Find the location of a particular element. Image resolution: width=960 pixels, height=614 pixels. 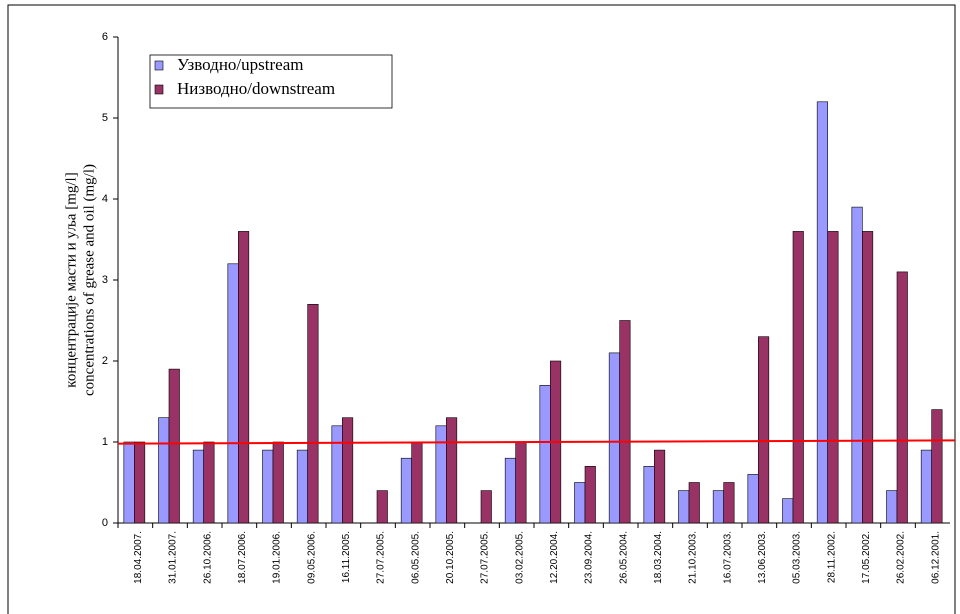

x-tick-label: 18.04.2007. is located at coordinates (138, 557).